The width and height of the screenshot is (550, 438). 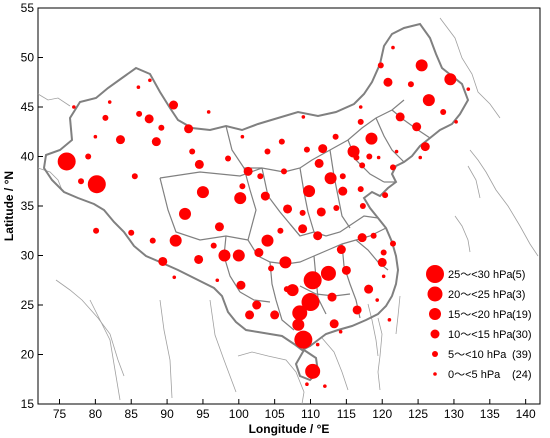 What do you see at coordinates (477, 355) in the screenshot?
I see `legend-label: 5～<10 hPa` at bounding box center [477, 355].